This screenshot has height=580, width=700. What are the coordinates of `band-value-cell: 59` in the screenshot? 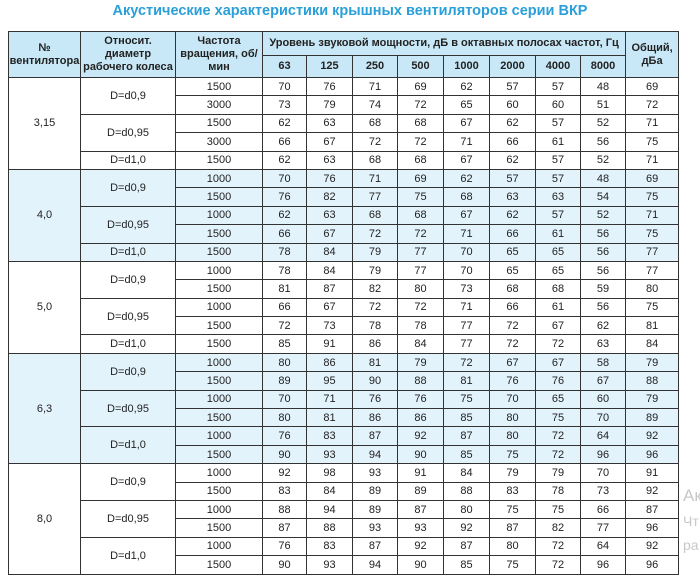 It's located at (603, 289).